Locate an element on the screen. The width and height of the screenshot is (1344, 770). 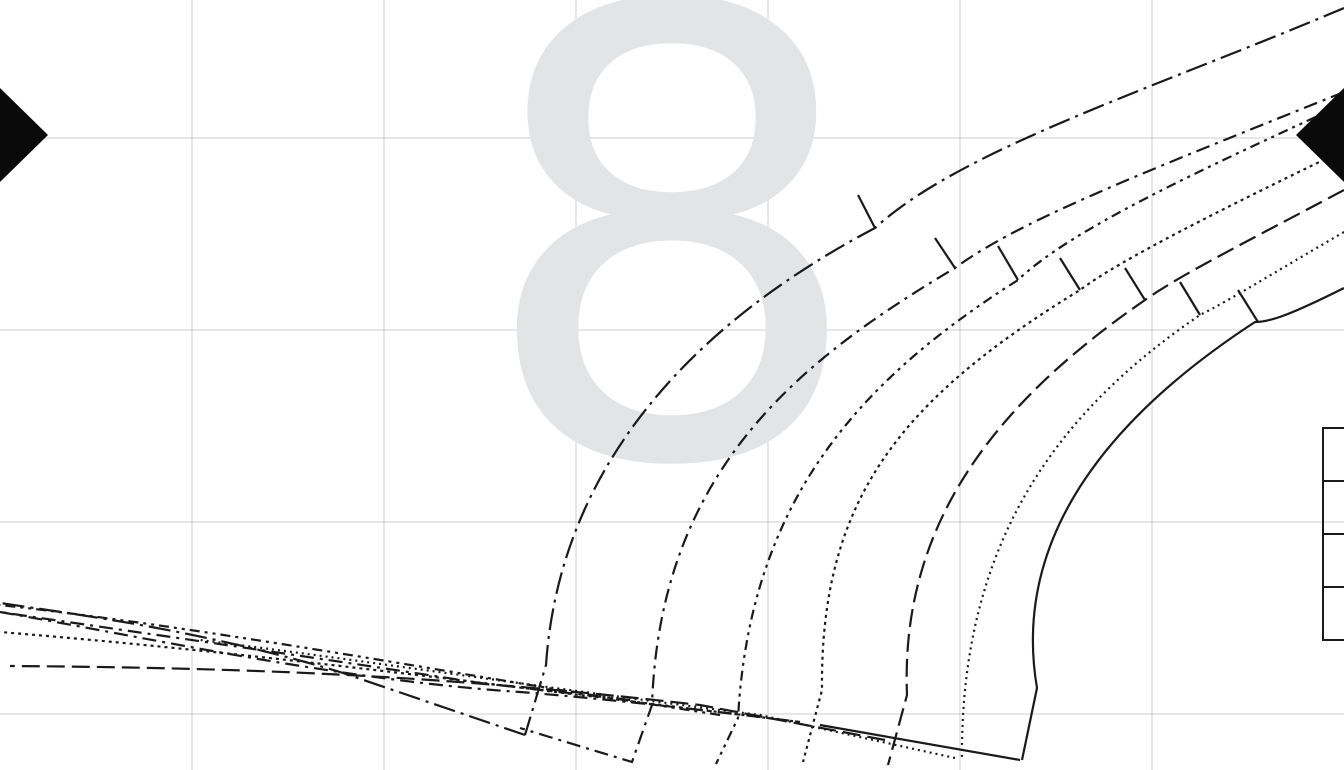
right-notch-marker is located at coordinates (1320, 135).